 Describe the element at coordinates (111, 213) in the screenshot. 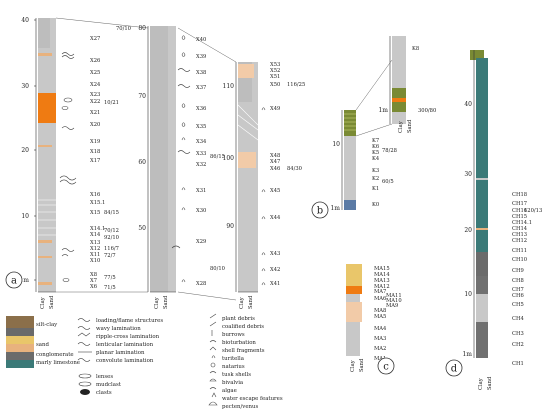

I see `dip-label: 84/15` at that location.